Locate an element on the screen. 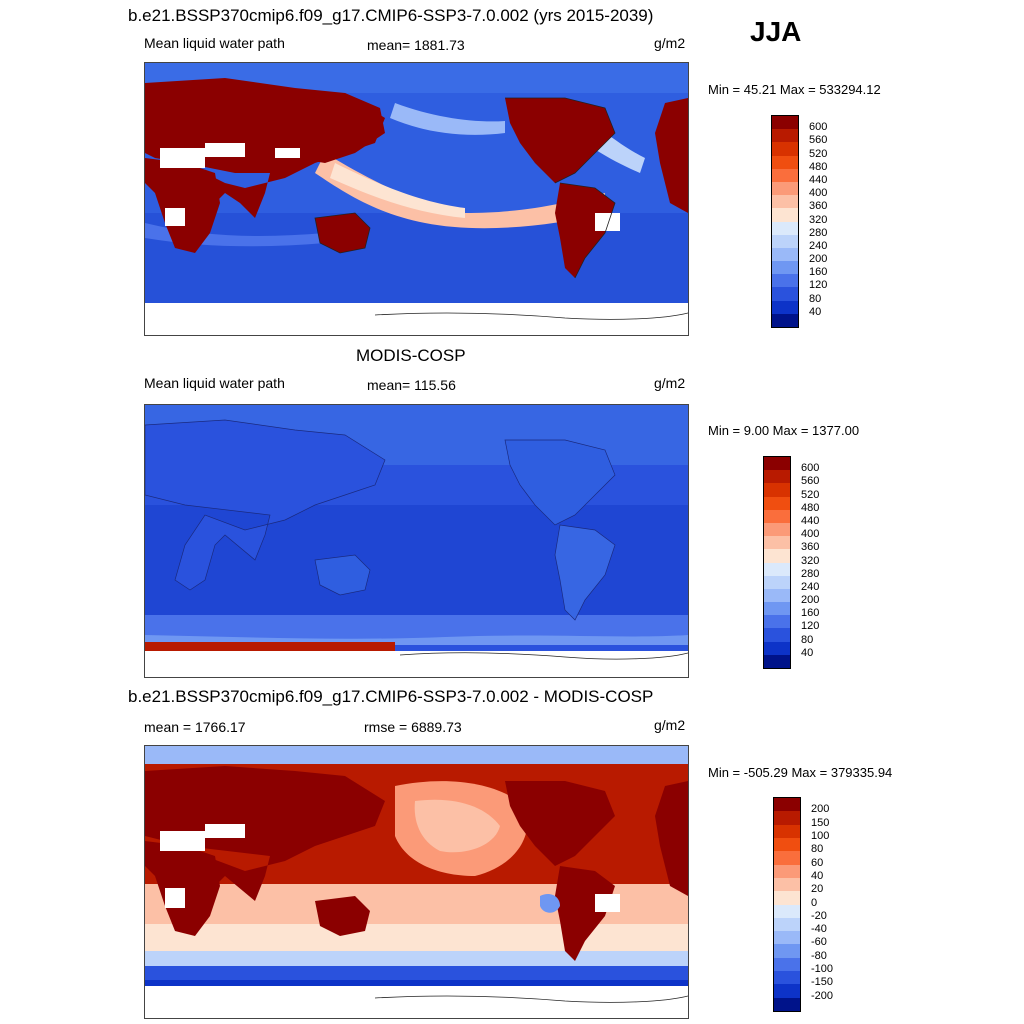  colorbar-tick-label: -100 is located at coordinates (822, 969).